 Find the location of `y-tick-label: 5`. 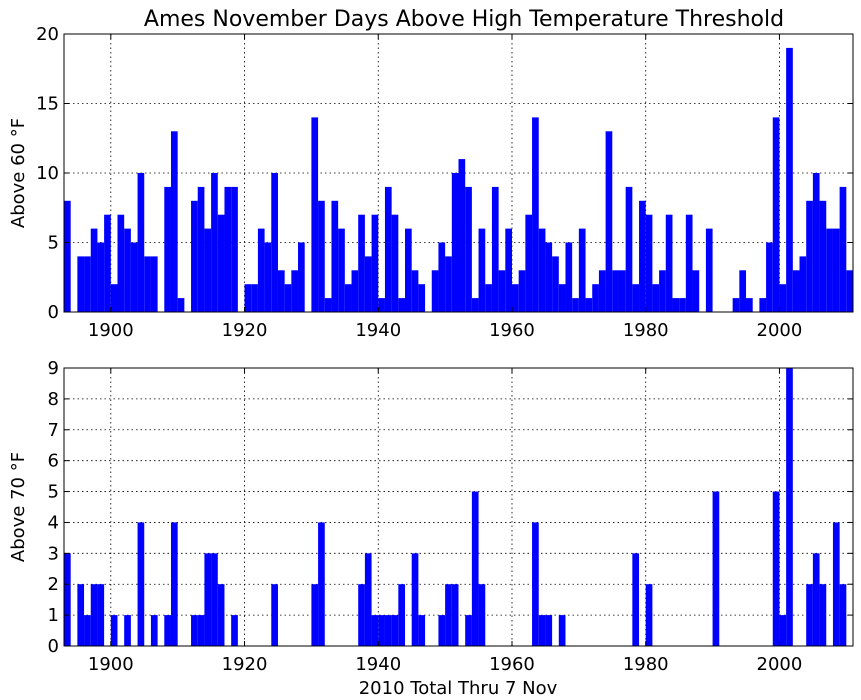

y-tick-label: 5 is located at coordinates (53, 492).